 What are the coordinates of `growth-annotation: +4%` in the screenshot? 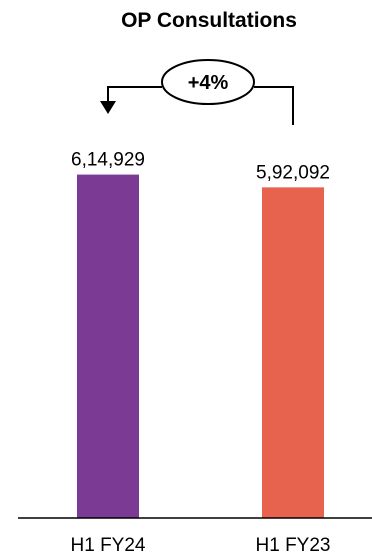 It's located at (197, 92).